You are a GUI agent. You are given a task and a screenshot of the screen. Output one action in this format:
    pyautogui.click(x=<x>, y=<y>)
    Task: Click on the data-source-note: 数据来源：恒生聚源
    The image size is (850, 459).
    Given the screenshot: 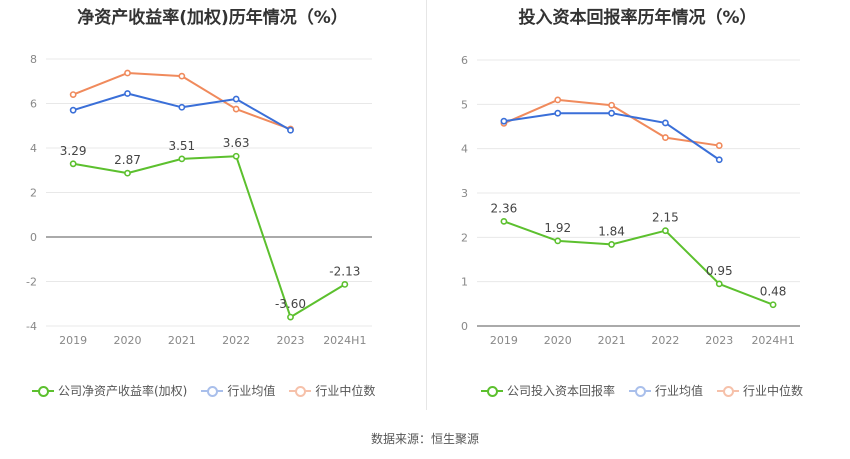 What is the action you would take?
    pyautogui.click(x=424, y=439)
    